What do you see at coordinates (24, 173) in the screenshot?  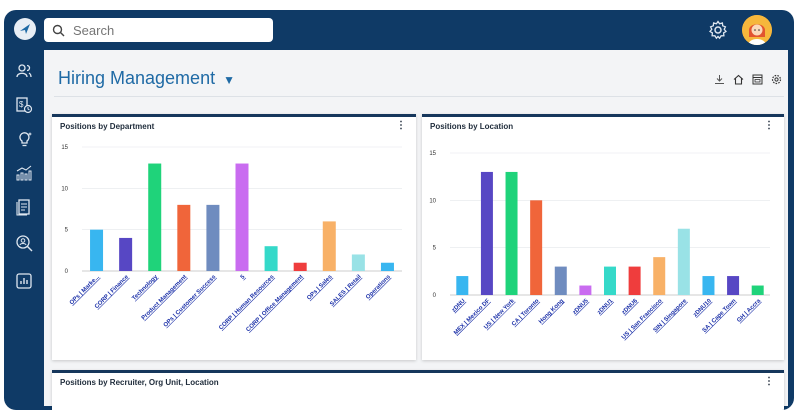 I see `analytics-bars-icon` at bounding box center [24, 173].